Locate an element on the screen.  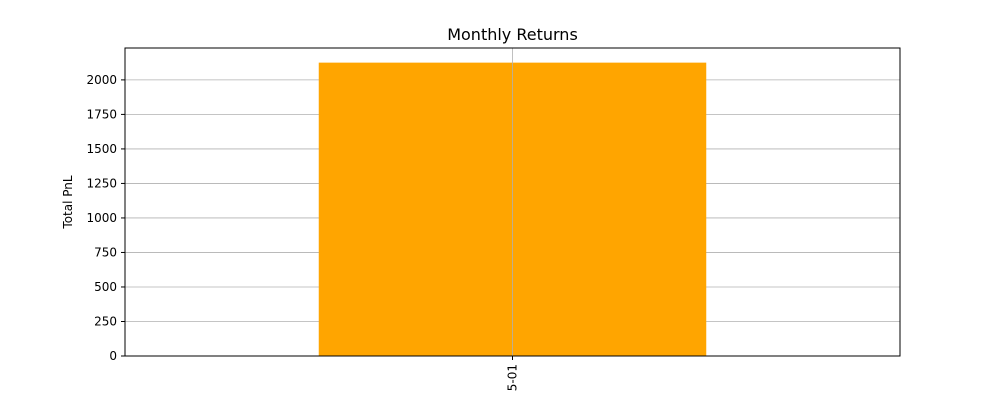
chart-title: Monthly Returns is located at coordinates (512, 34).